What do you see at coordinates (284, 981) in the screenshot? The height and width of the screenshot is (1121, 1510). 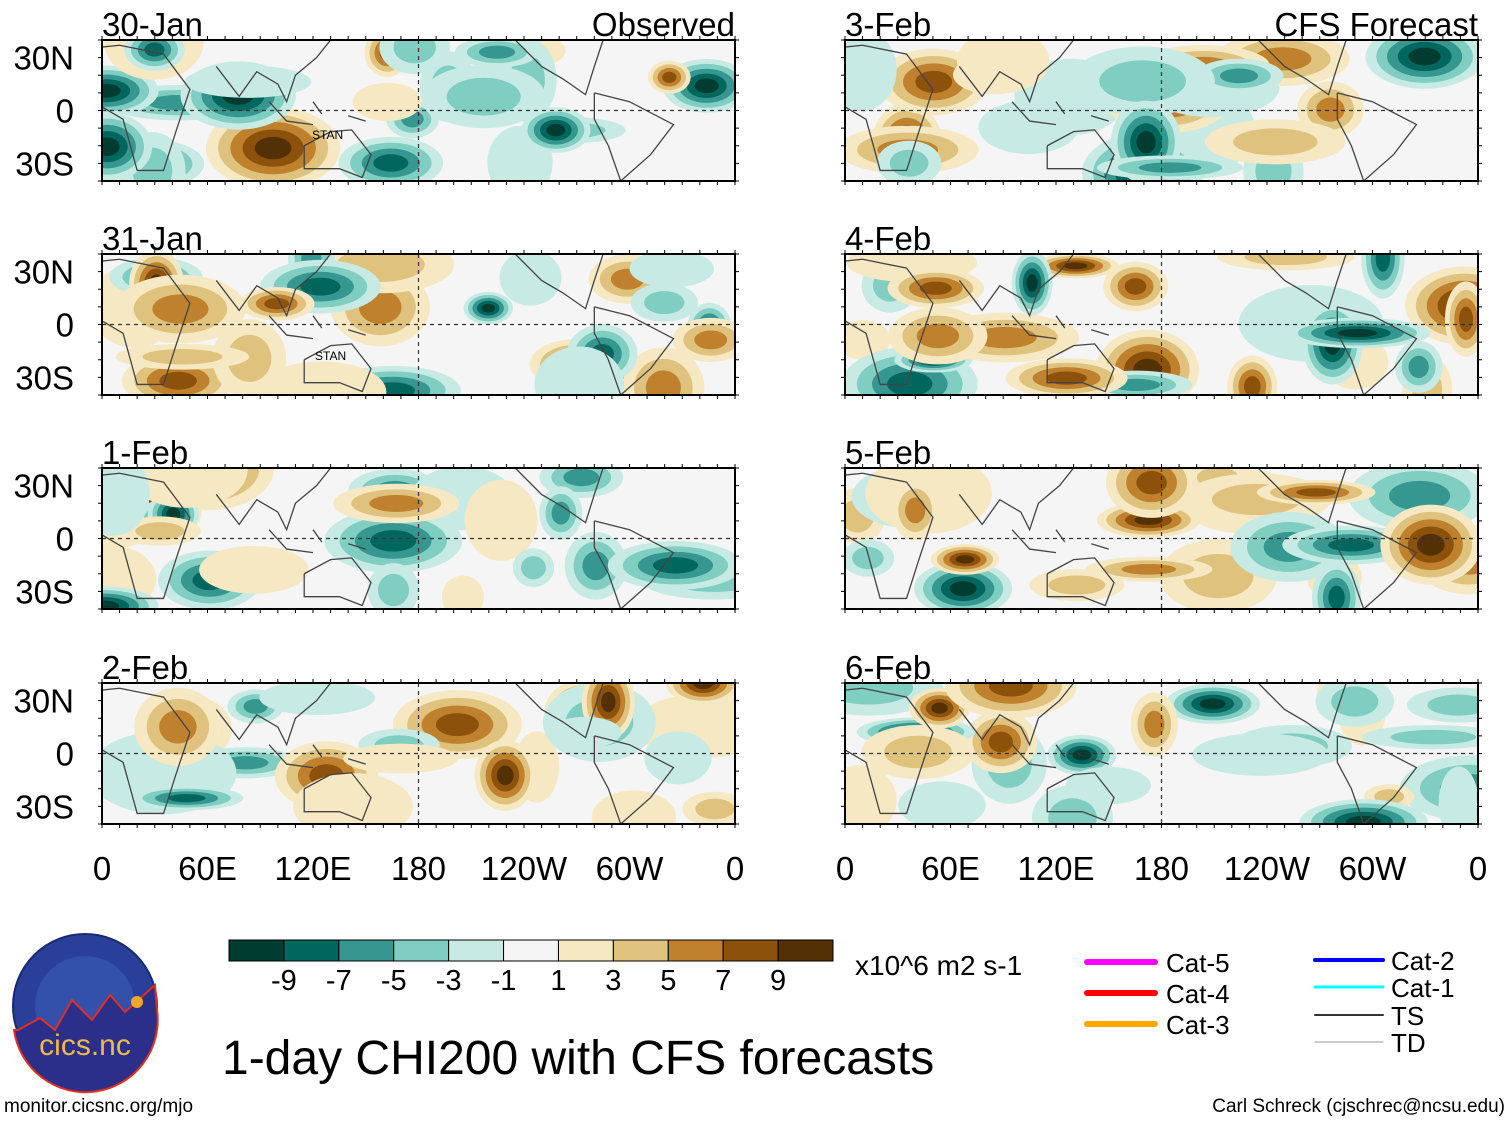 I see `colorbar-tick-label: -9` at bounding box center [284, 981].